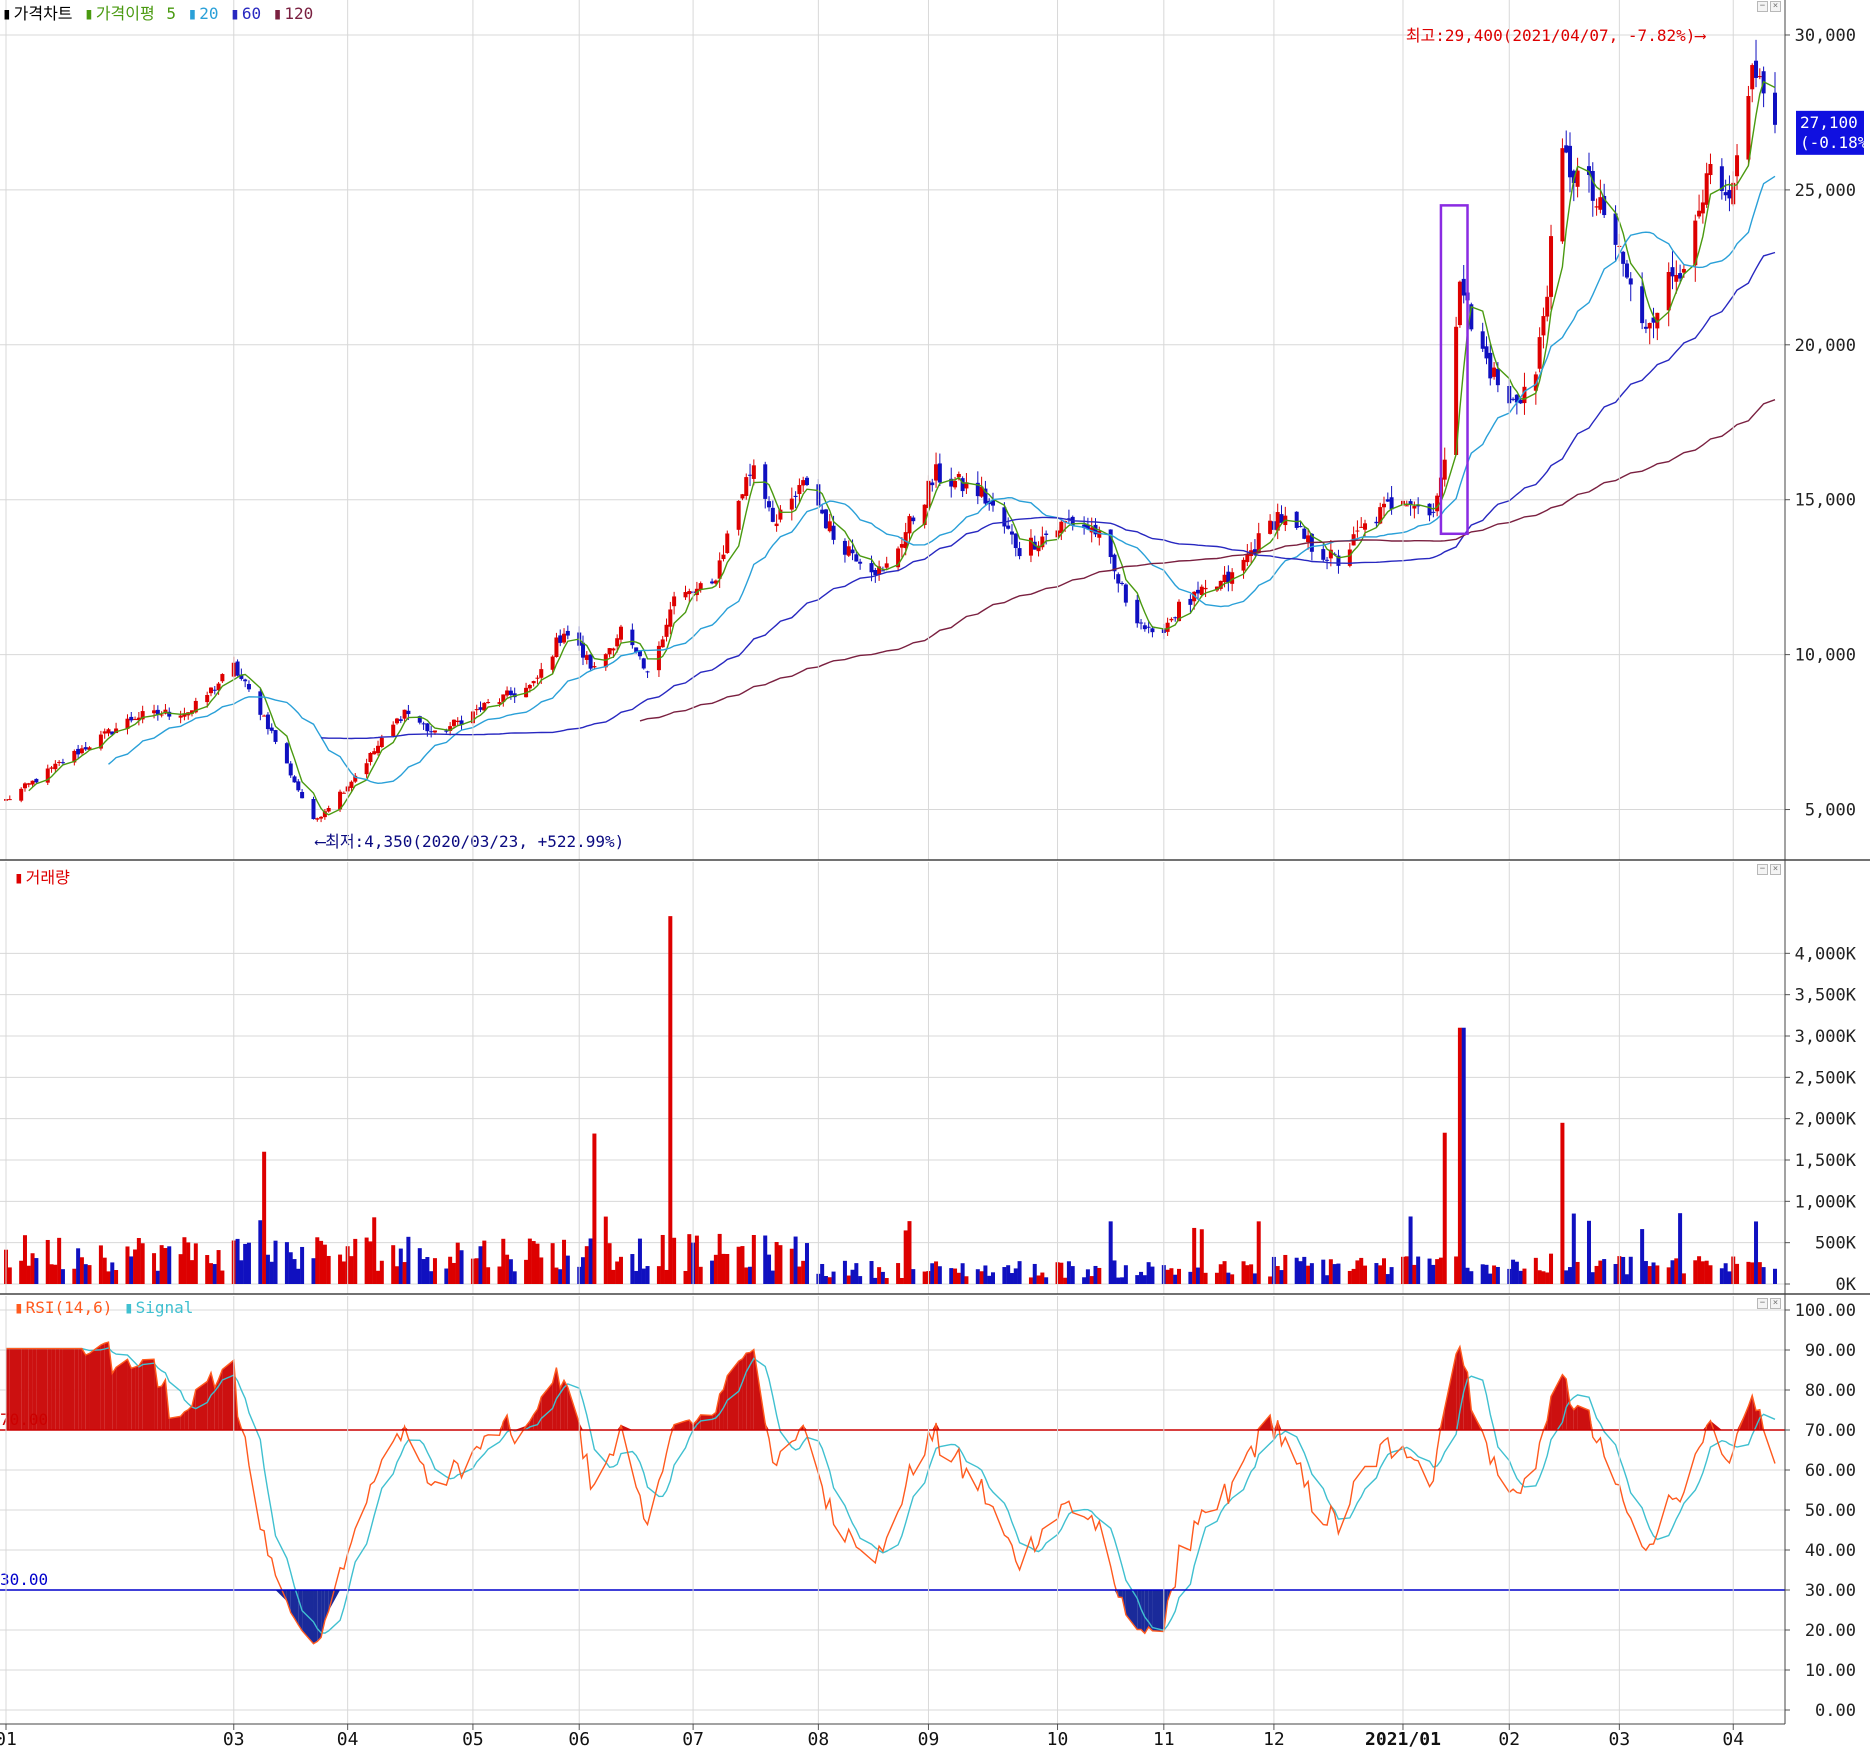  What do you see at coordinates (192, 13) in the screenshot?
I see `ma20-legend-marker: ▮` at bounding box center [192, 13].